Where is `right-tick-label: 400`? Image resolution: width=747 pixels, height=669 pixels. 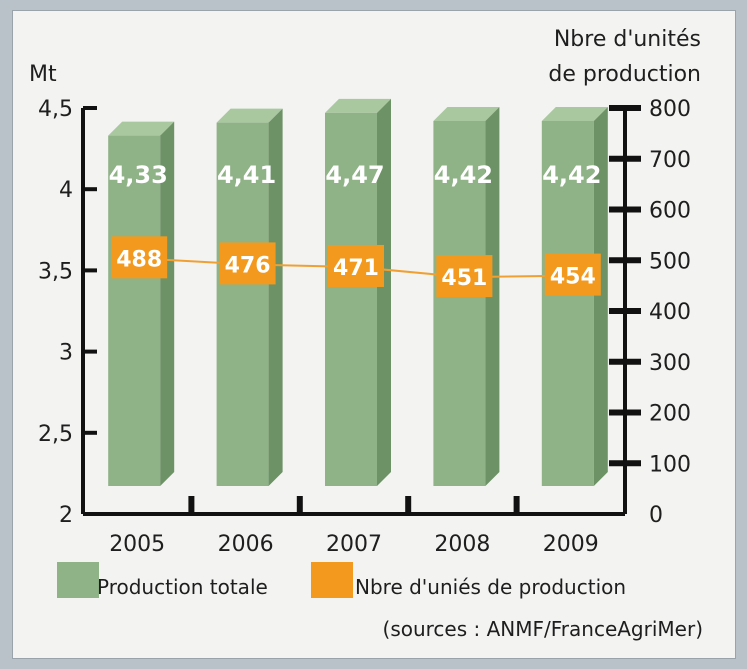 right-tick-label: 400 is located at coordinates (670, 312).